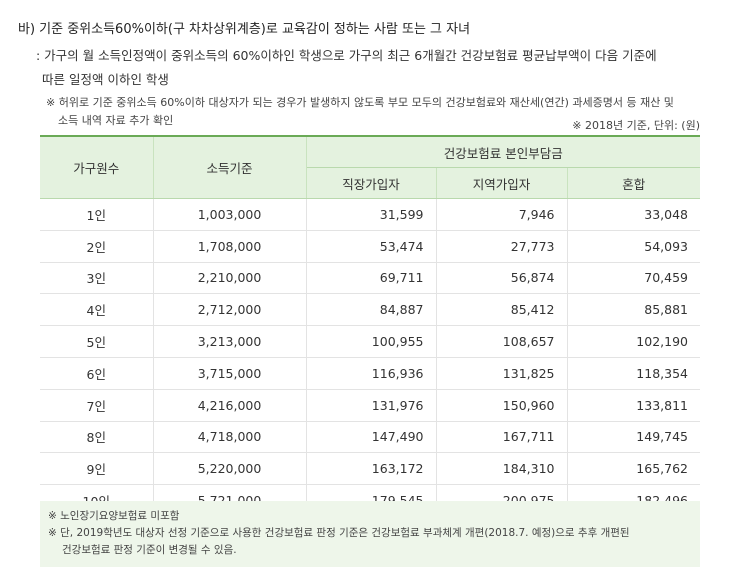 This screenshot has width=740, height=569. I want to click on cell-regional: 150,960, so click(502, 405).